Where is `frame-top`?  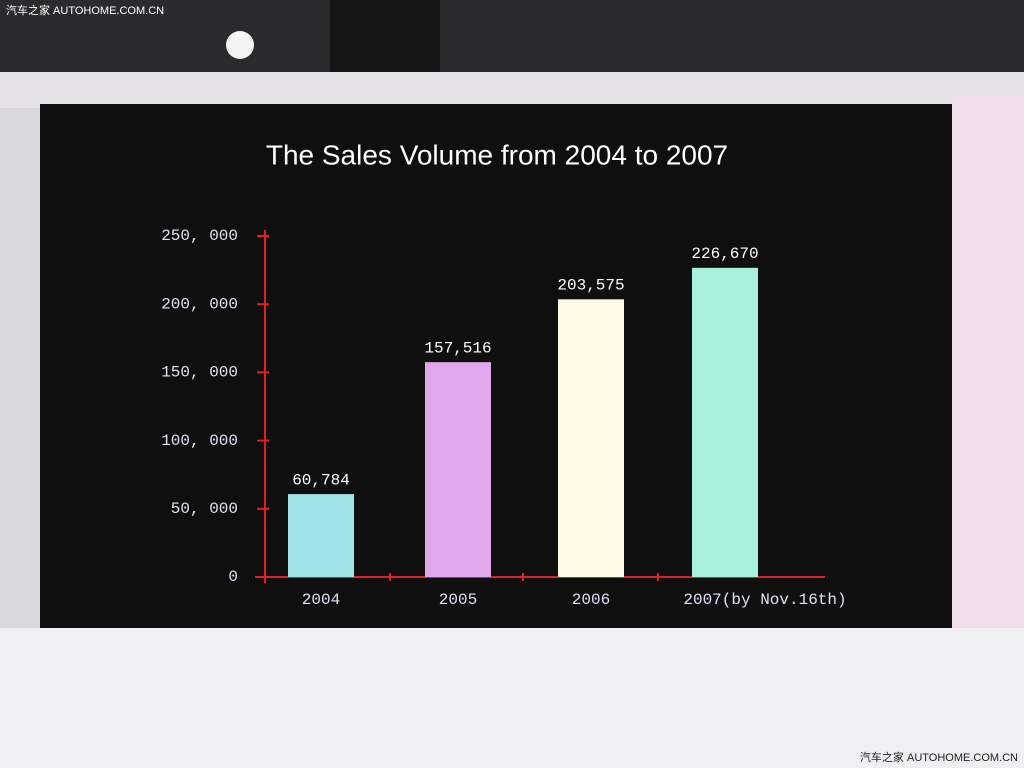
frame-top is located at coordinates (512, 90).